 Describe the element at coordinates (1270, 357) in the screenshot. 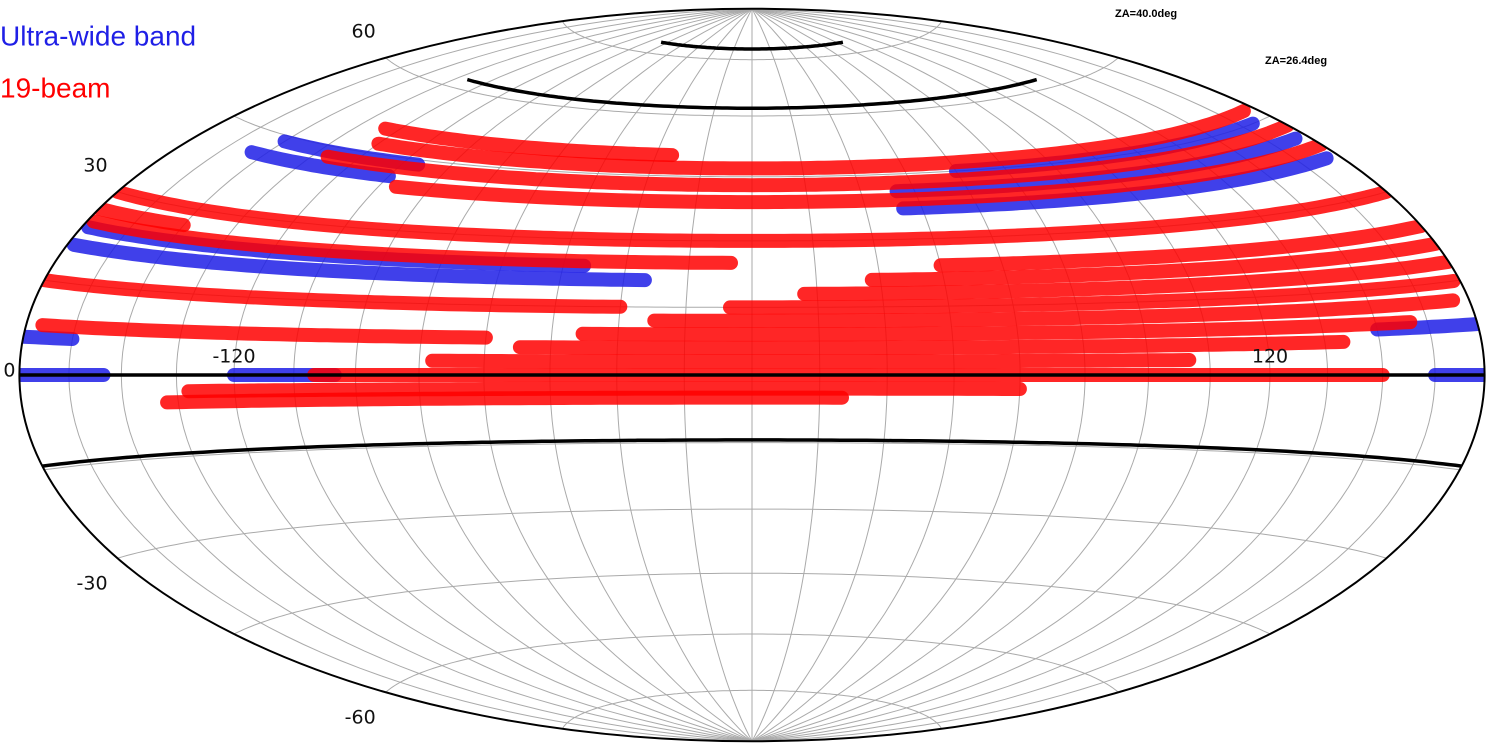

I see `lon-tick-label: 120` at that location.